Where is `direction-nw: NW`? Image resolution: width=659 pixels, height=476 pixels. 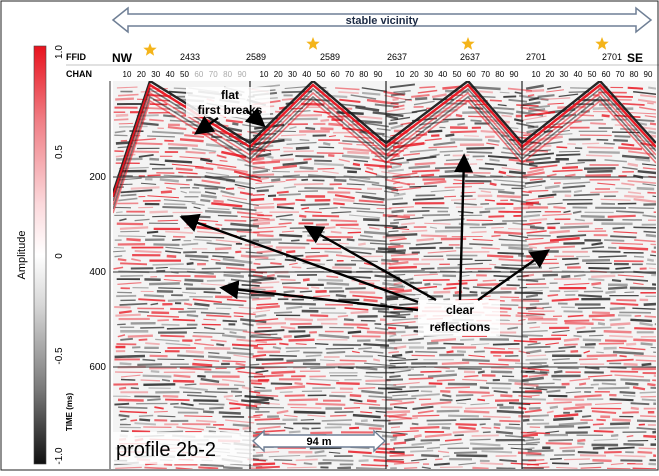 direction-nw: NW is located at coordinates (122, 58).